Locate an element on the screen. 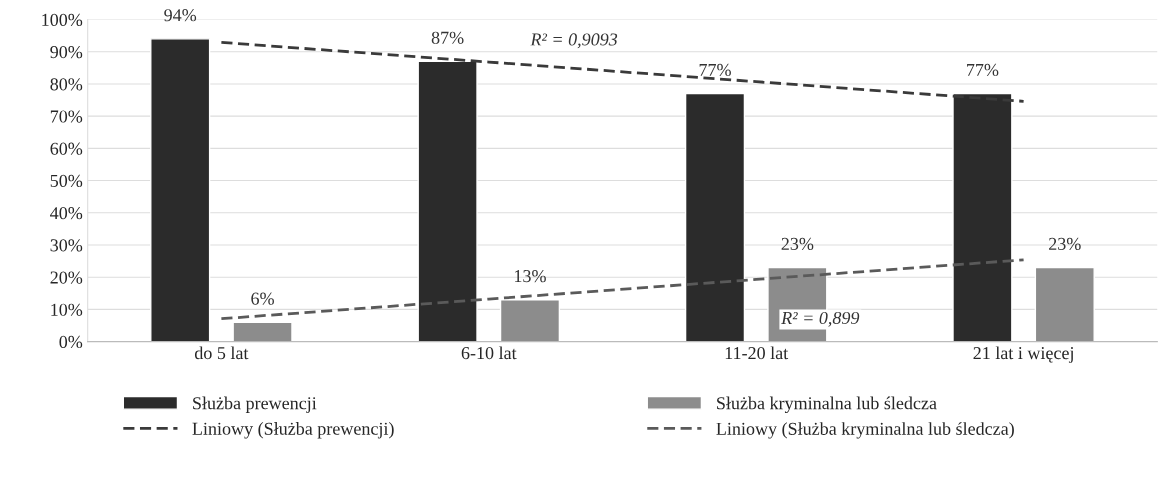 This screenshot has width=1169, height=488. y-tick-label: 90% is located at coordinates (66, 52).